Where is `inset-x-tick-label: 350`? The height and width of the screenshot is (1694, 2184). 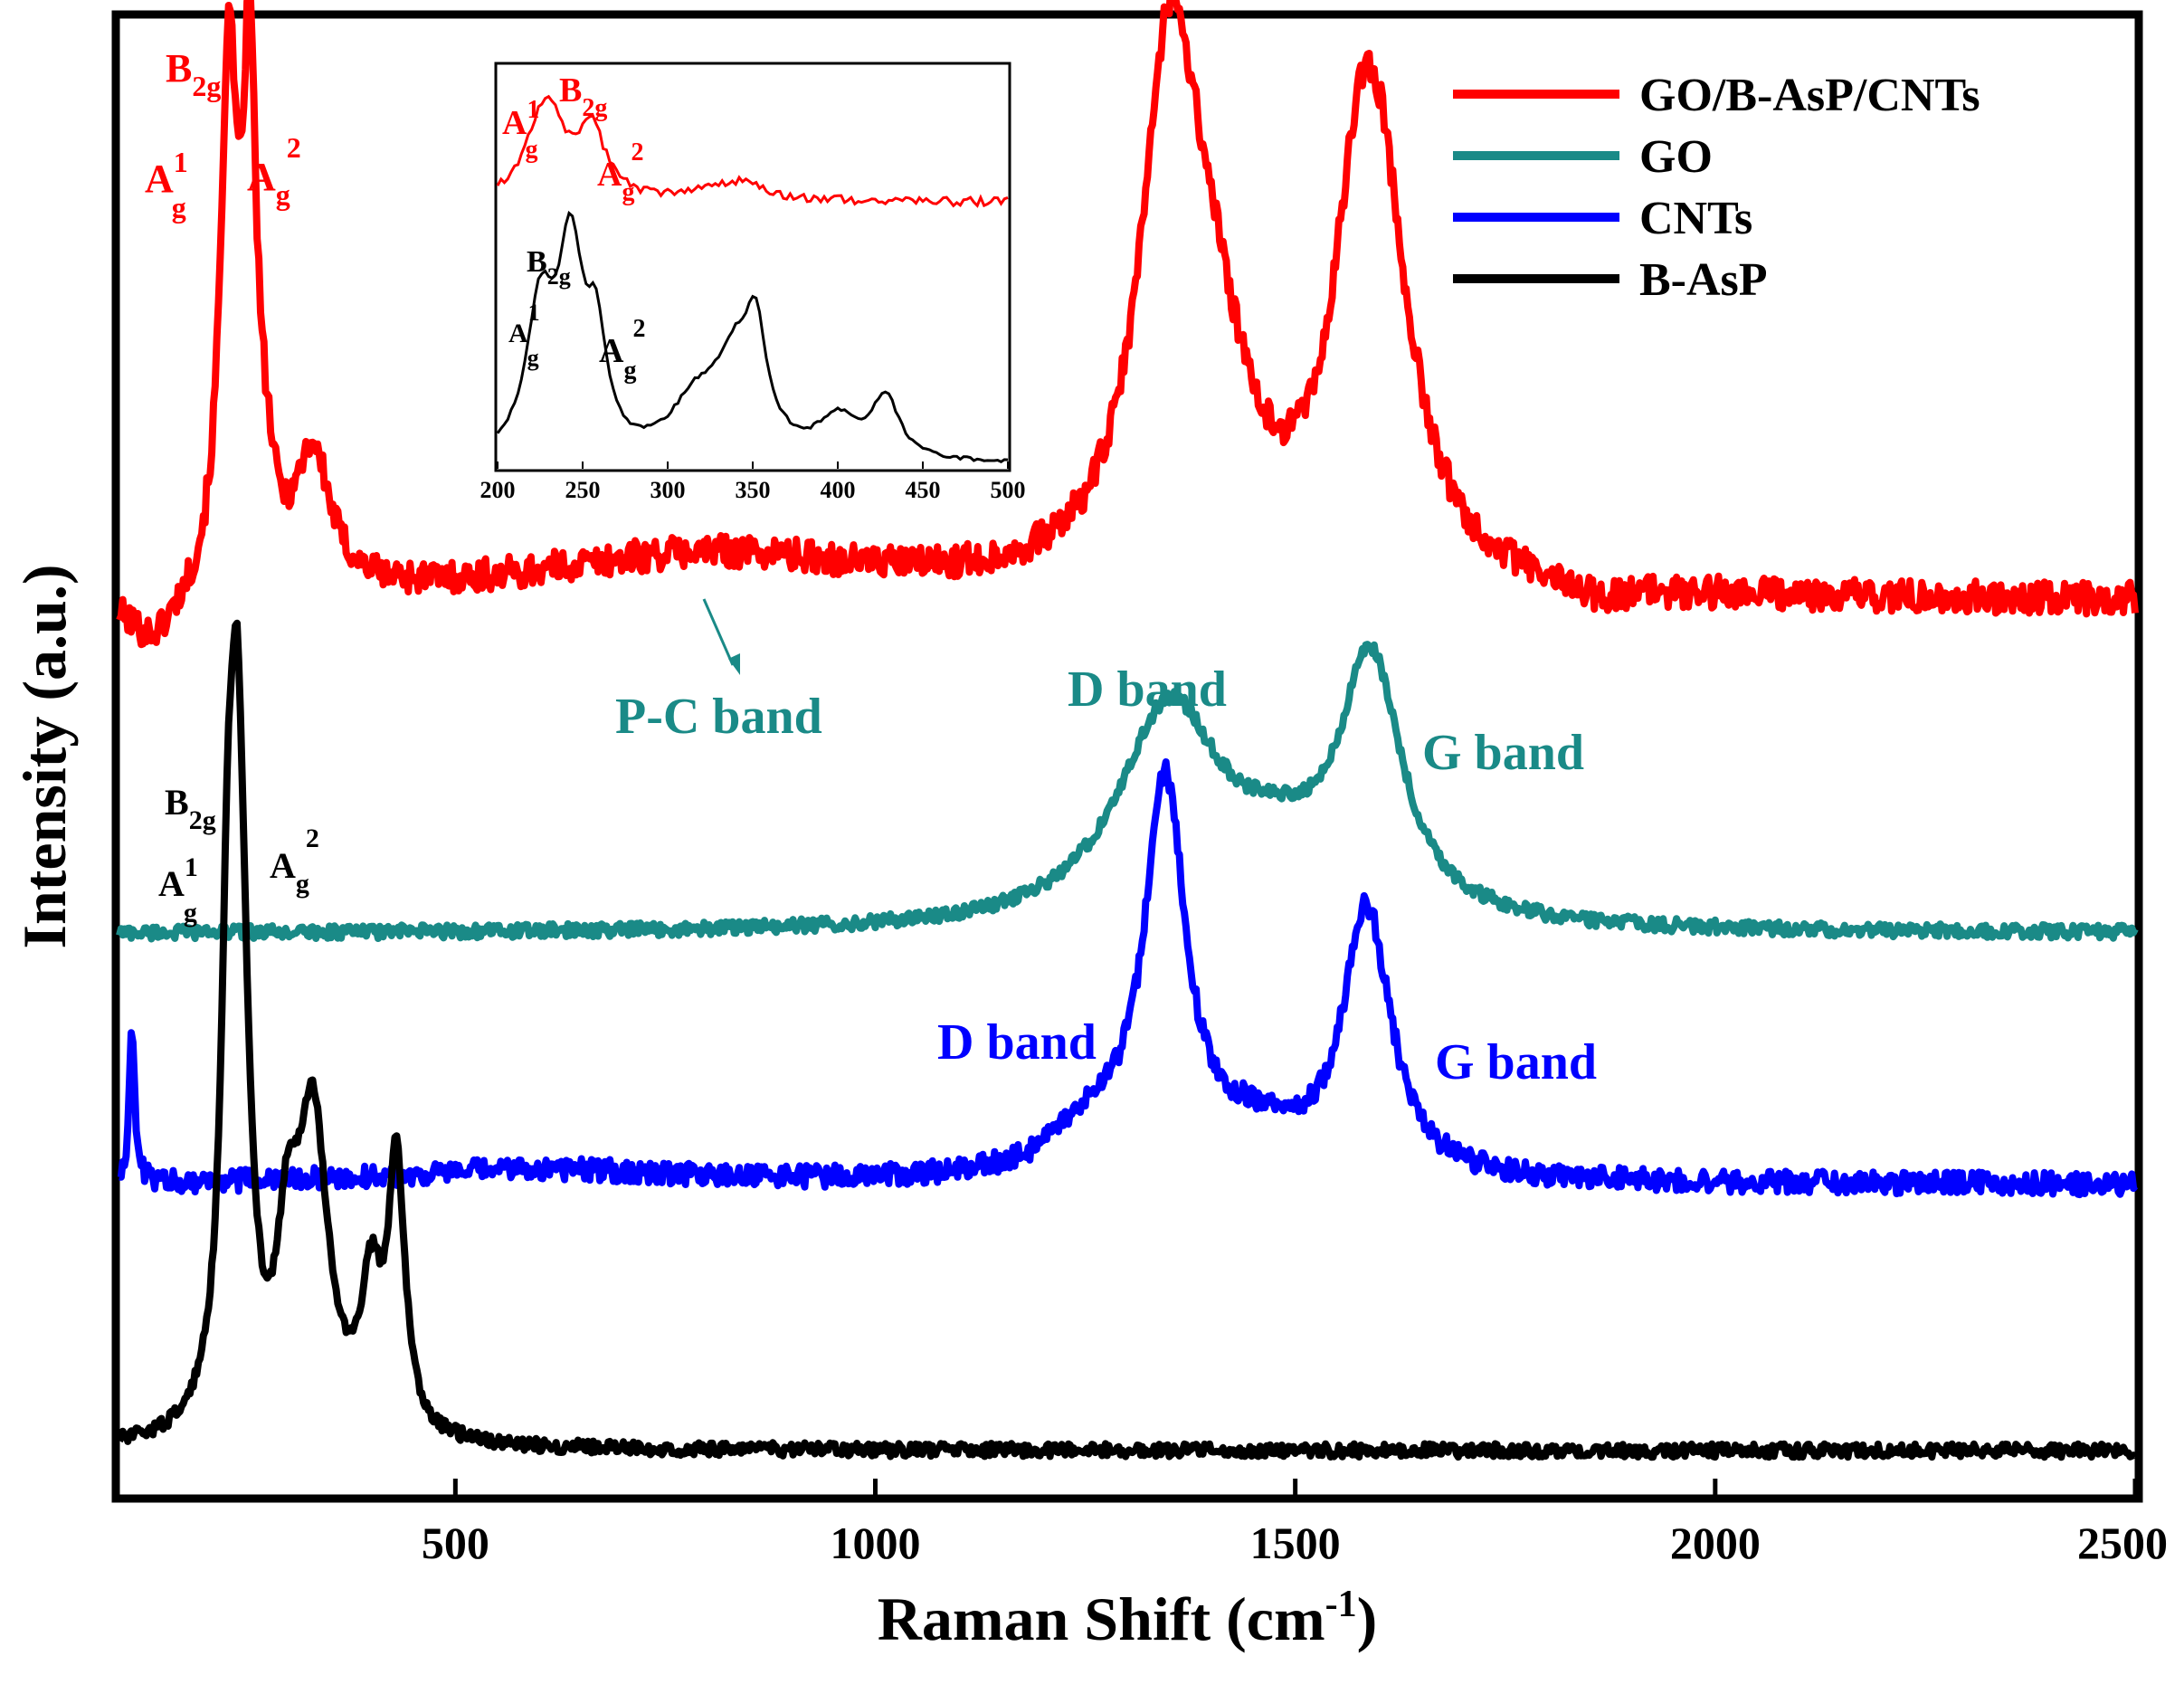
inset-x-tick-label: 350 is located at coordinates (754, 490).